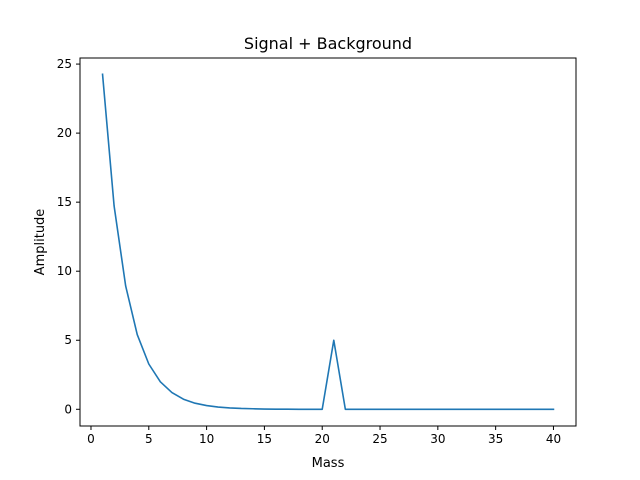  What do you see at coordinates (64, 133) in the screenshot?
I see `y-tick-label: 20` at bounding box center [64, 133].